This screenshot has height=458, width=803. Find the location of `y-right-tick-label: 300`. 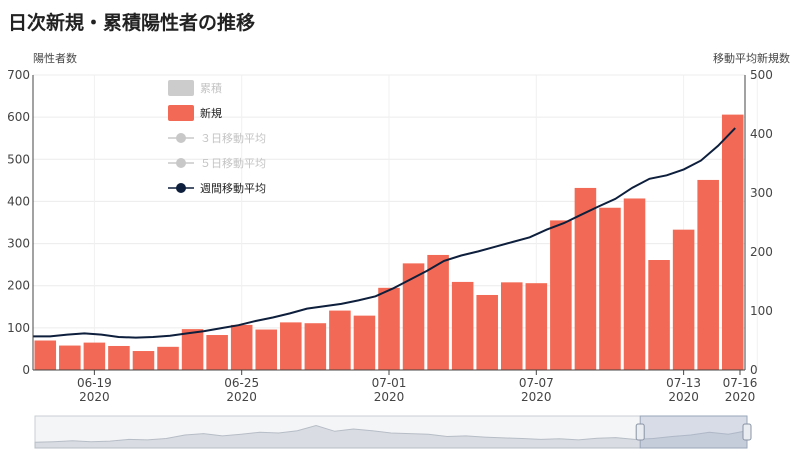

y-right-tick-label: 300 is located at coordinates (761, 193).